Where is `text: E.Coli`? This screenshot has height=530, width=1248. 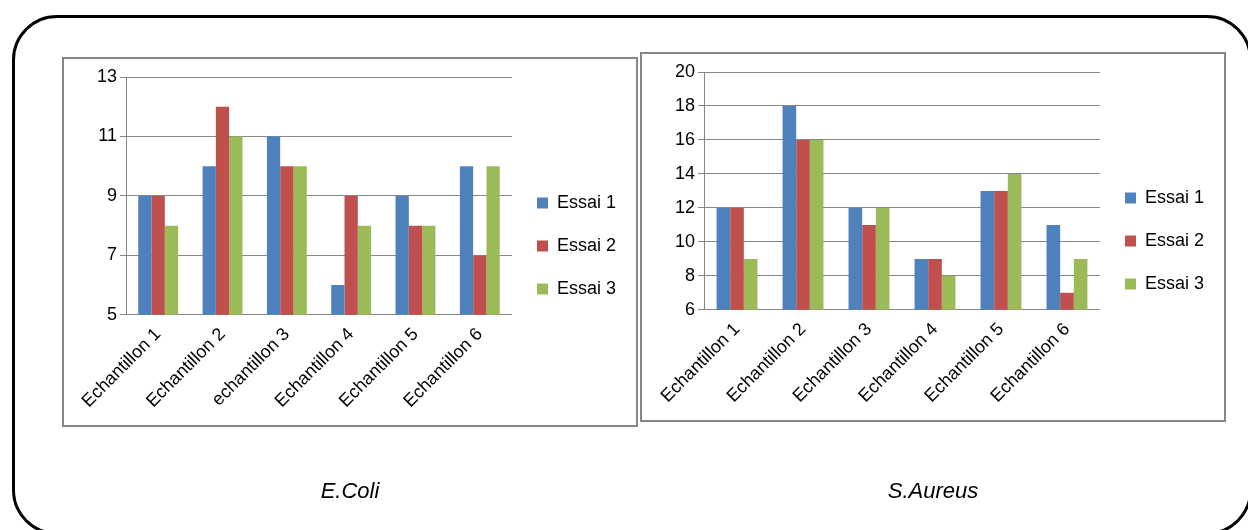 text: E.Coli is located at coordinates (350, 491).